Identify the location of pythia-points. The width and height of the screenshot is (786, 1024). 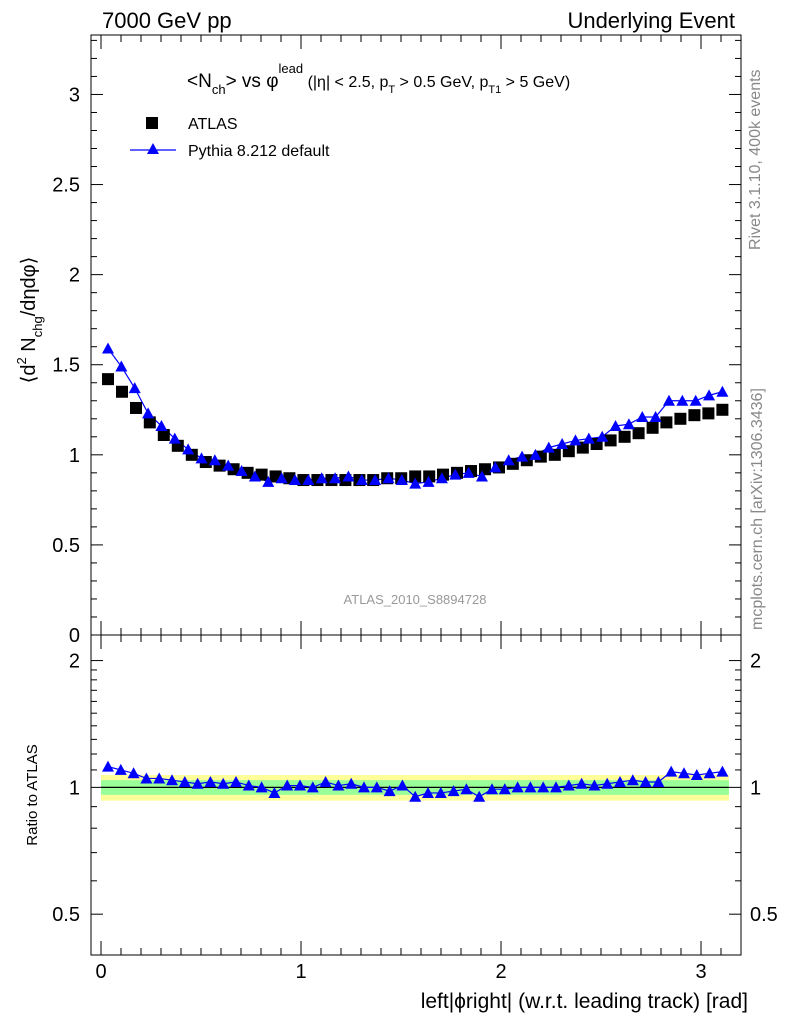
(415, 415).